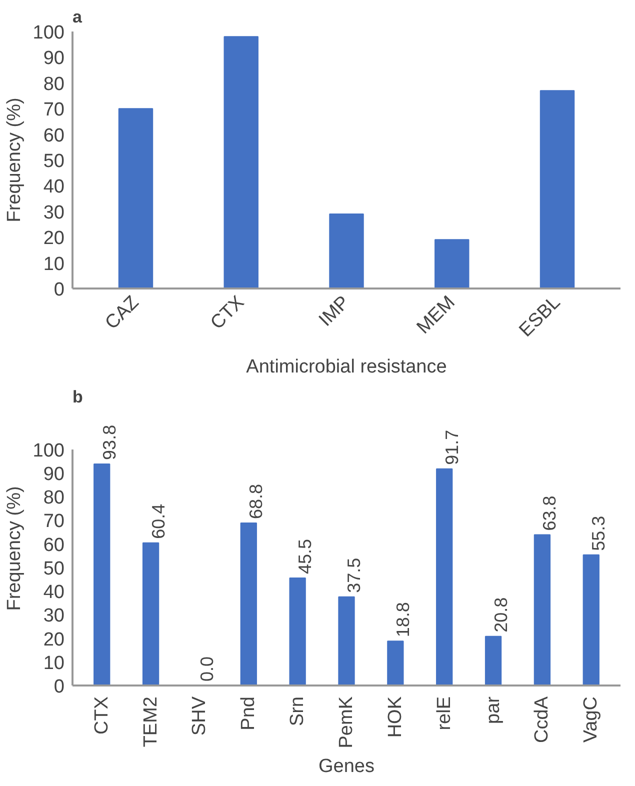 This screenshot has width=635, height=786. Describe the element at coordinates (207, 669) in the screenshot. I see `data-label: 0.0` at that location.